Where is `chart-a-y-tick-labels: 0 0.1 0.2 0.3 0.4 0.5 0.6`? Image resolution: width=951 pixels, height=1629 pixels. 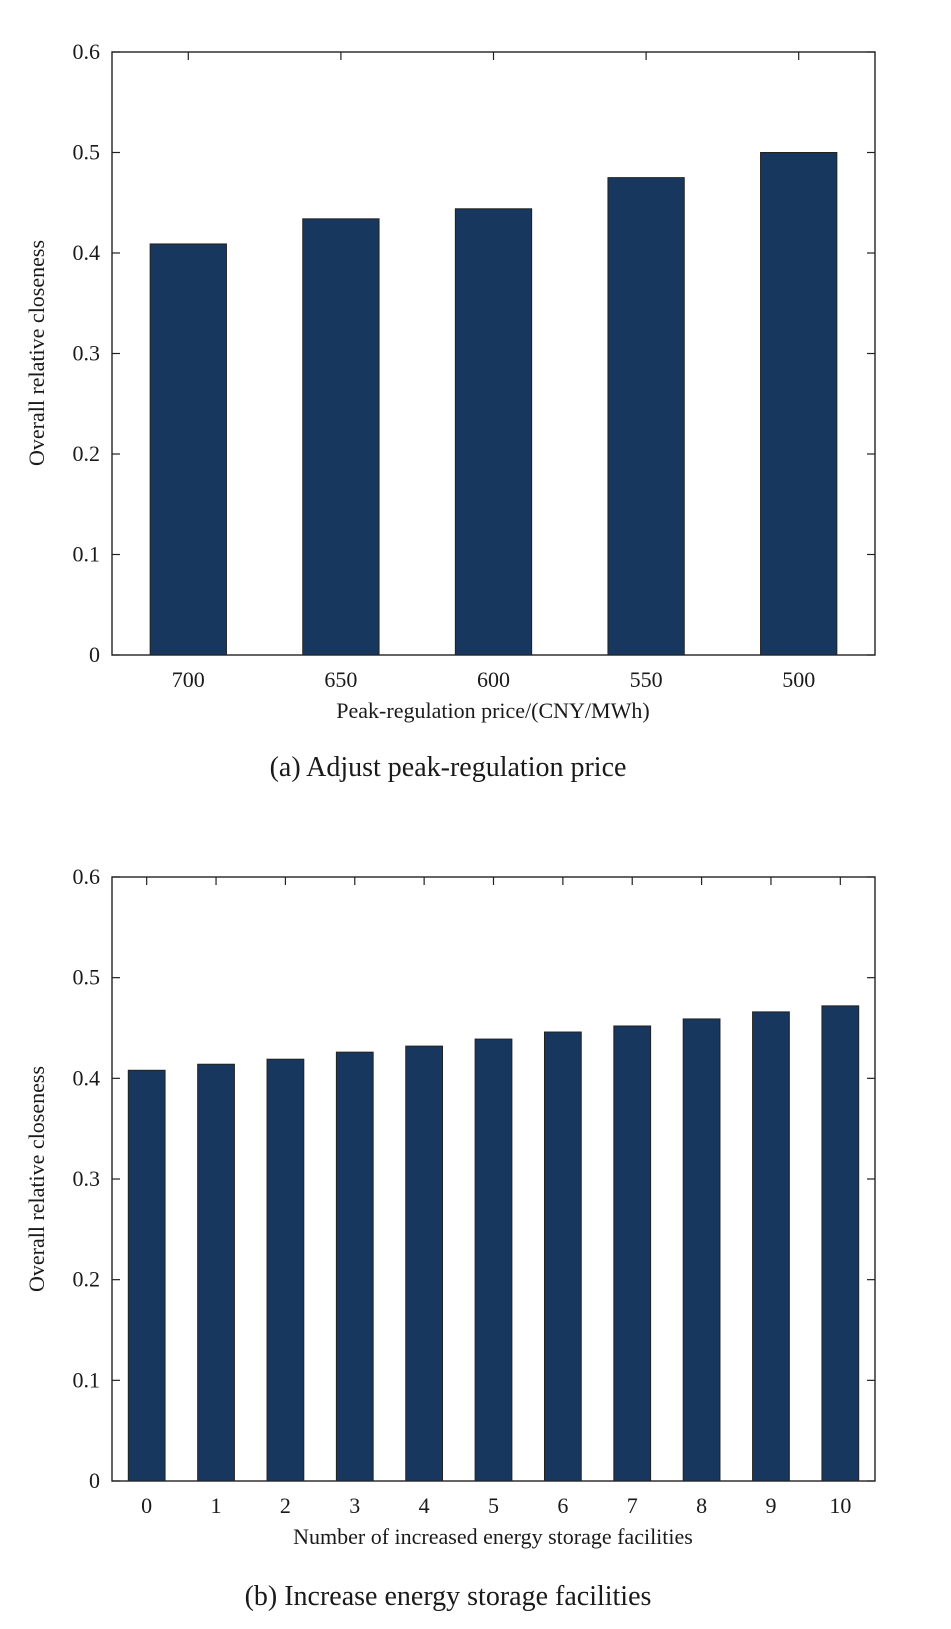
chart-a-y-tick-labels: 0 0.1 0.2 0.3 0.4 0.5 0.6 is located at coordinates (87, 353).